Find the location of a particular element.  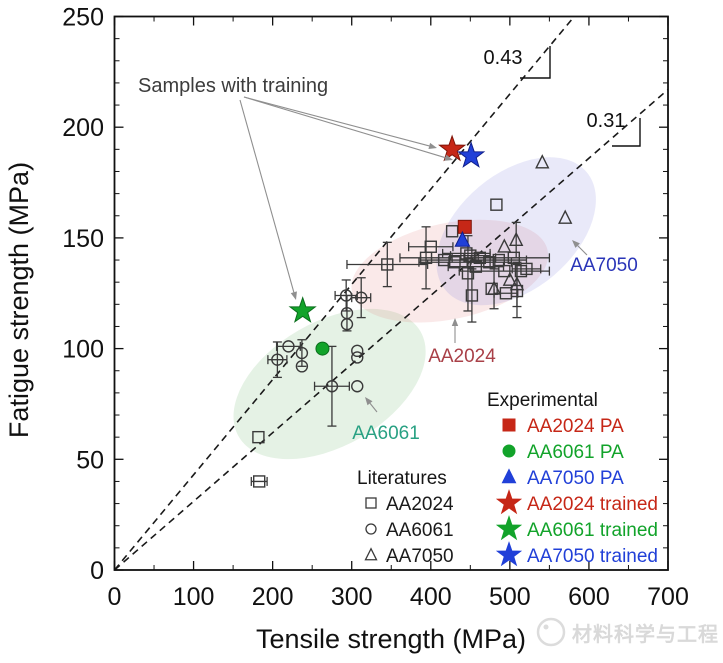

x-tick-label: 100 is located at coordinates (194, 597).